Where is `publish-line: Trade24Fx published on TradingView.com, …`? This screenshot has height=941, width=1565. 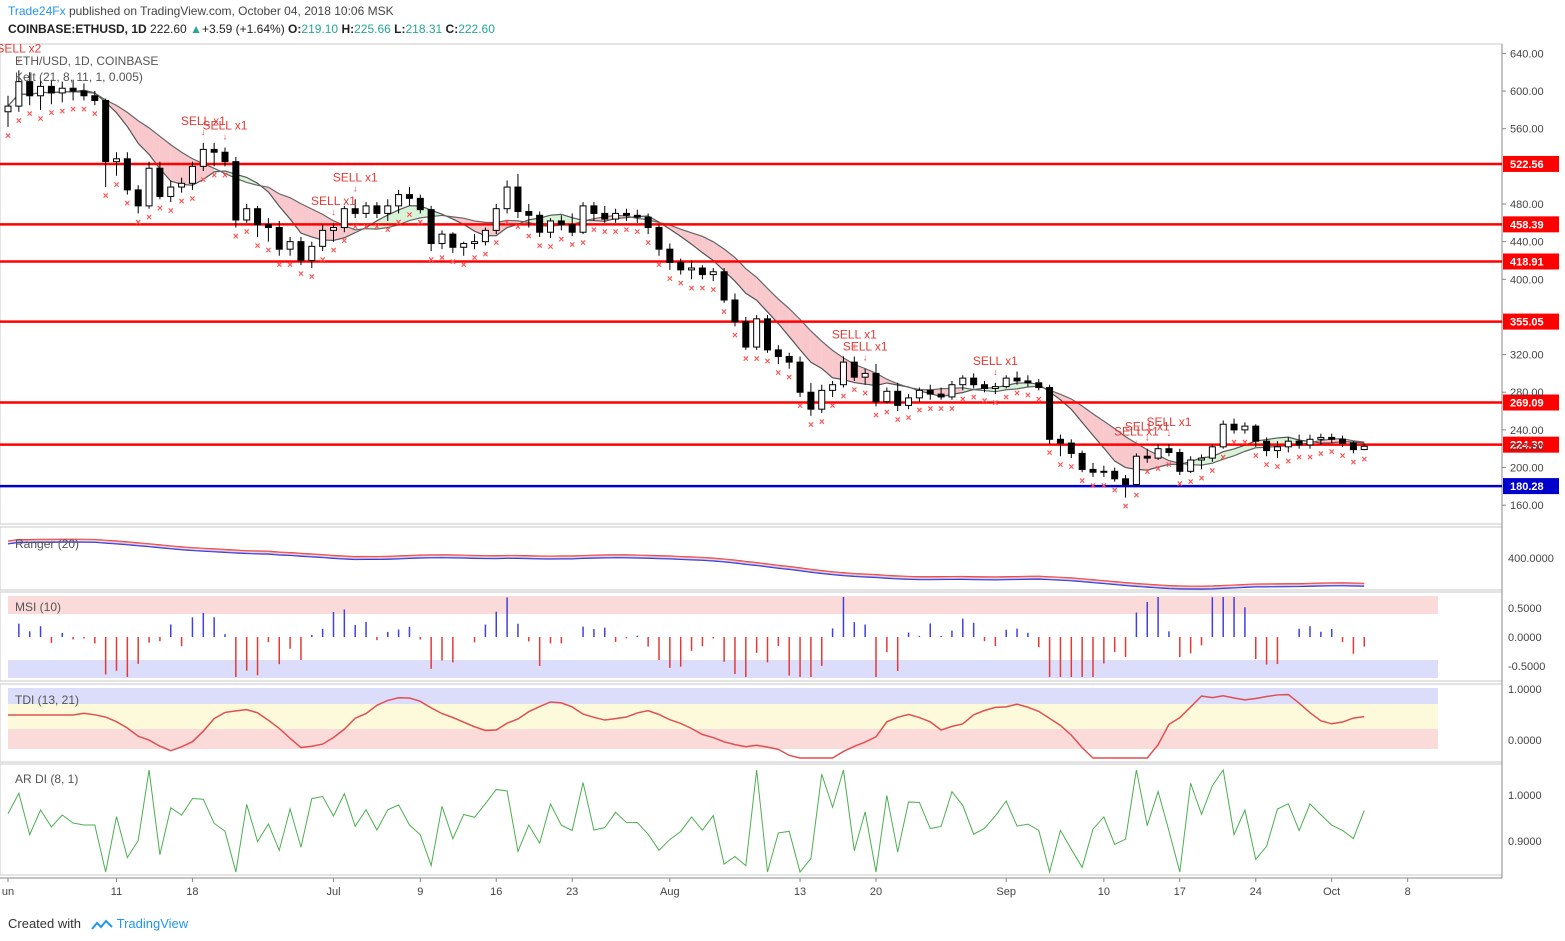
publish-line: Trade24Fx published on TradingView.com, … is located at coordinates (201, 11).